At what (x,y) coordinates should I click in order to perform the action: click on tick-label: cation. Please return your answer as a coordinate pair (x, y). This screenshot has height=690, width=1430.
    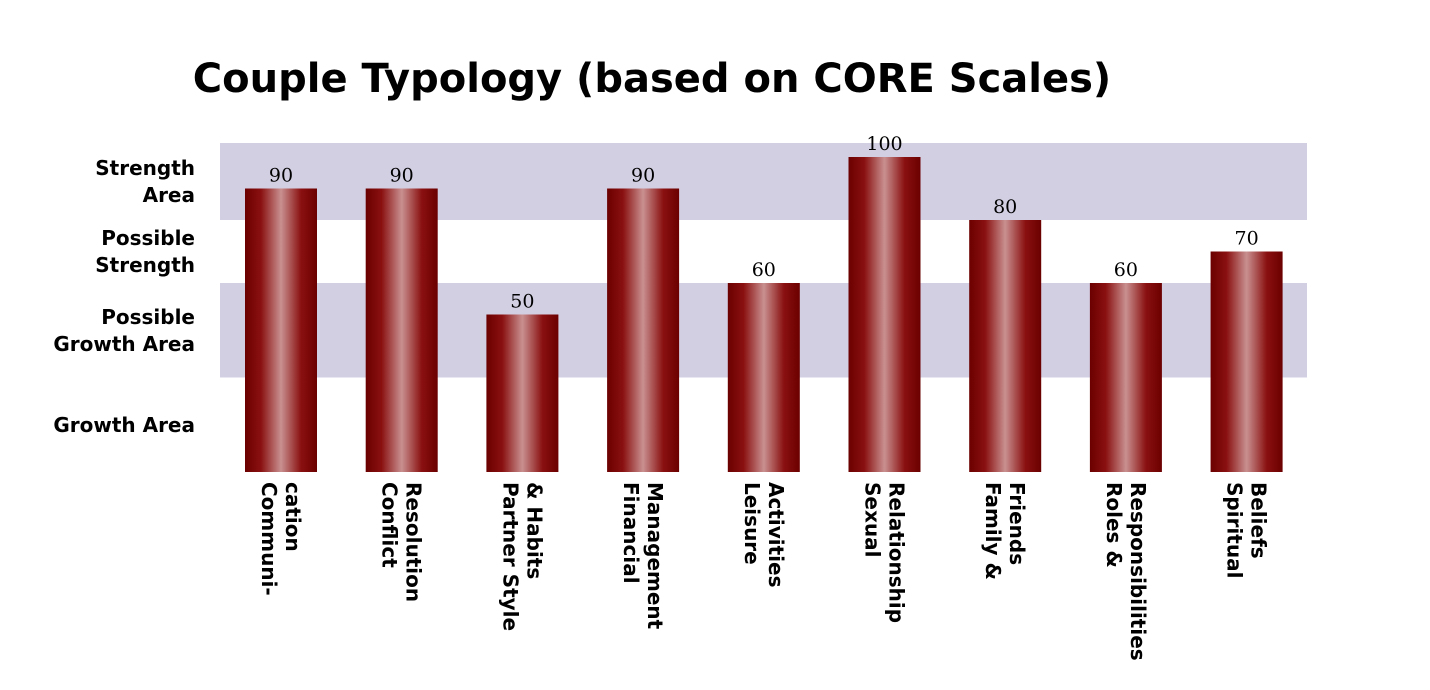
    Looking at the image, I should click on (293, 517).